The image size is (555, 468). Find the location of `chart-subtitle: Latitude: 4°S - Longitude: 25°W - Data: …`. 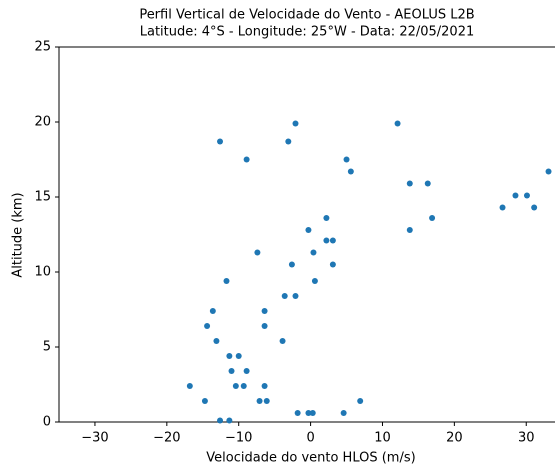

chart-subtitle: Latitude: 4°S - Longitude: 25°W - Data: … is located at coordinates (307, 32).